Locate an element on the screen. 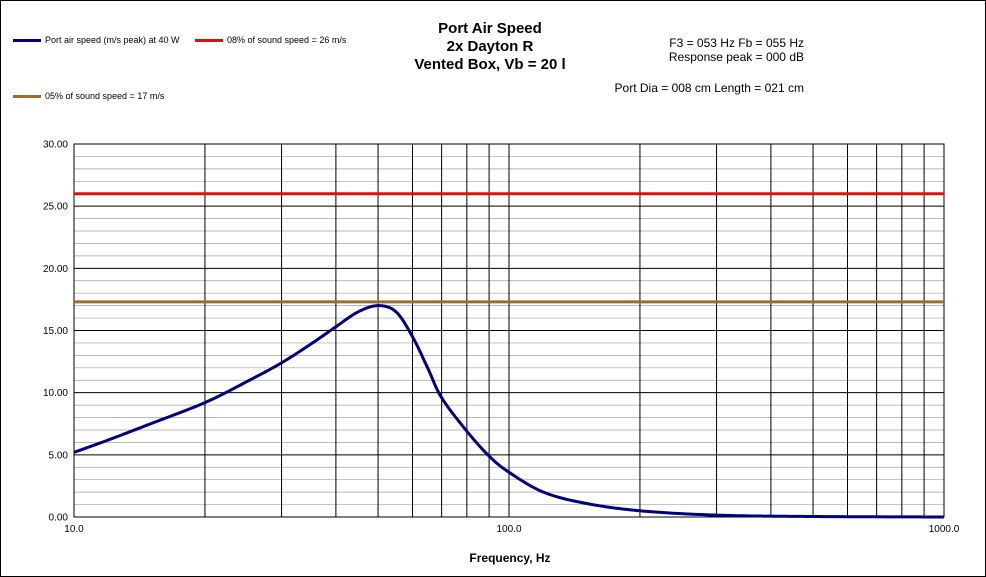 The image size is (986, 577). legend-label-05pct: 05% of sound speed = 17 m/s is located at coordinates (105, 96).